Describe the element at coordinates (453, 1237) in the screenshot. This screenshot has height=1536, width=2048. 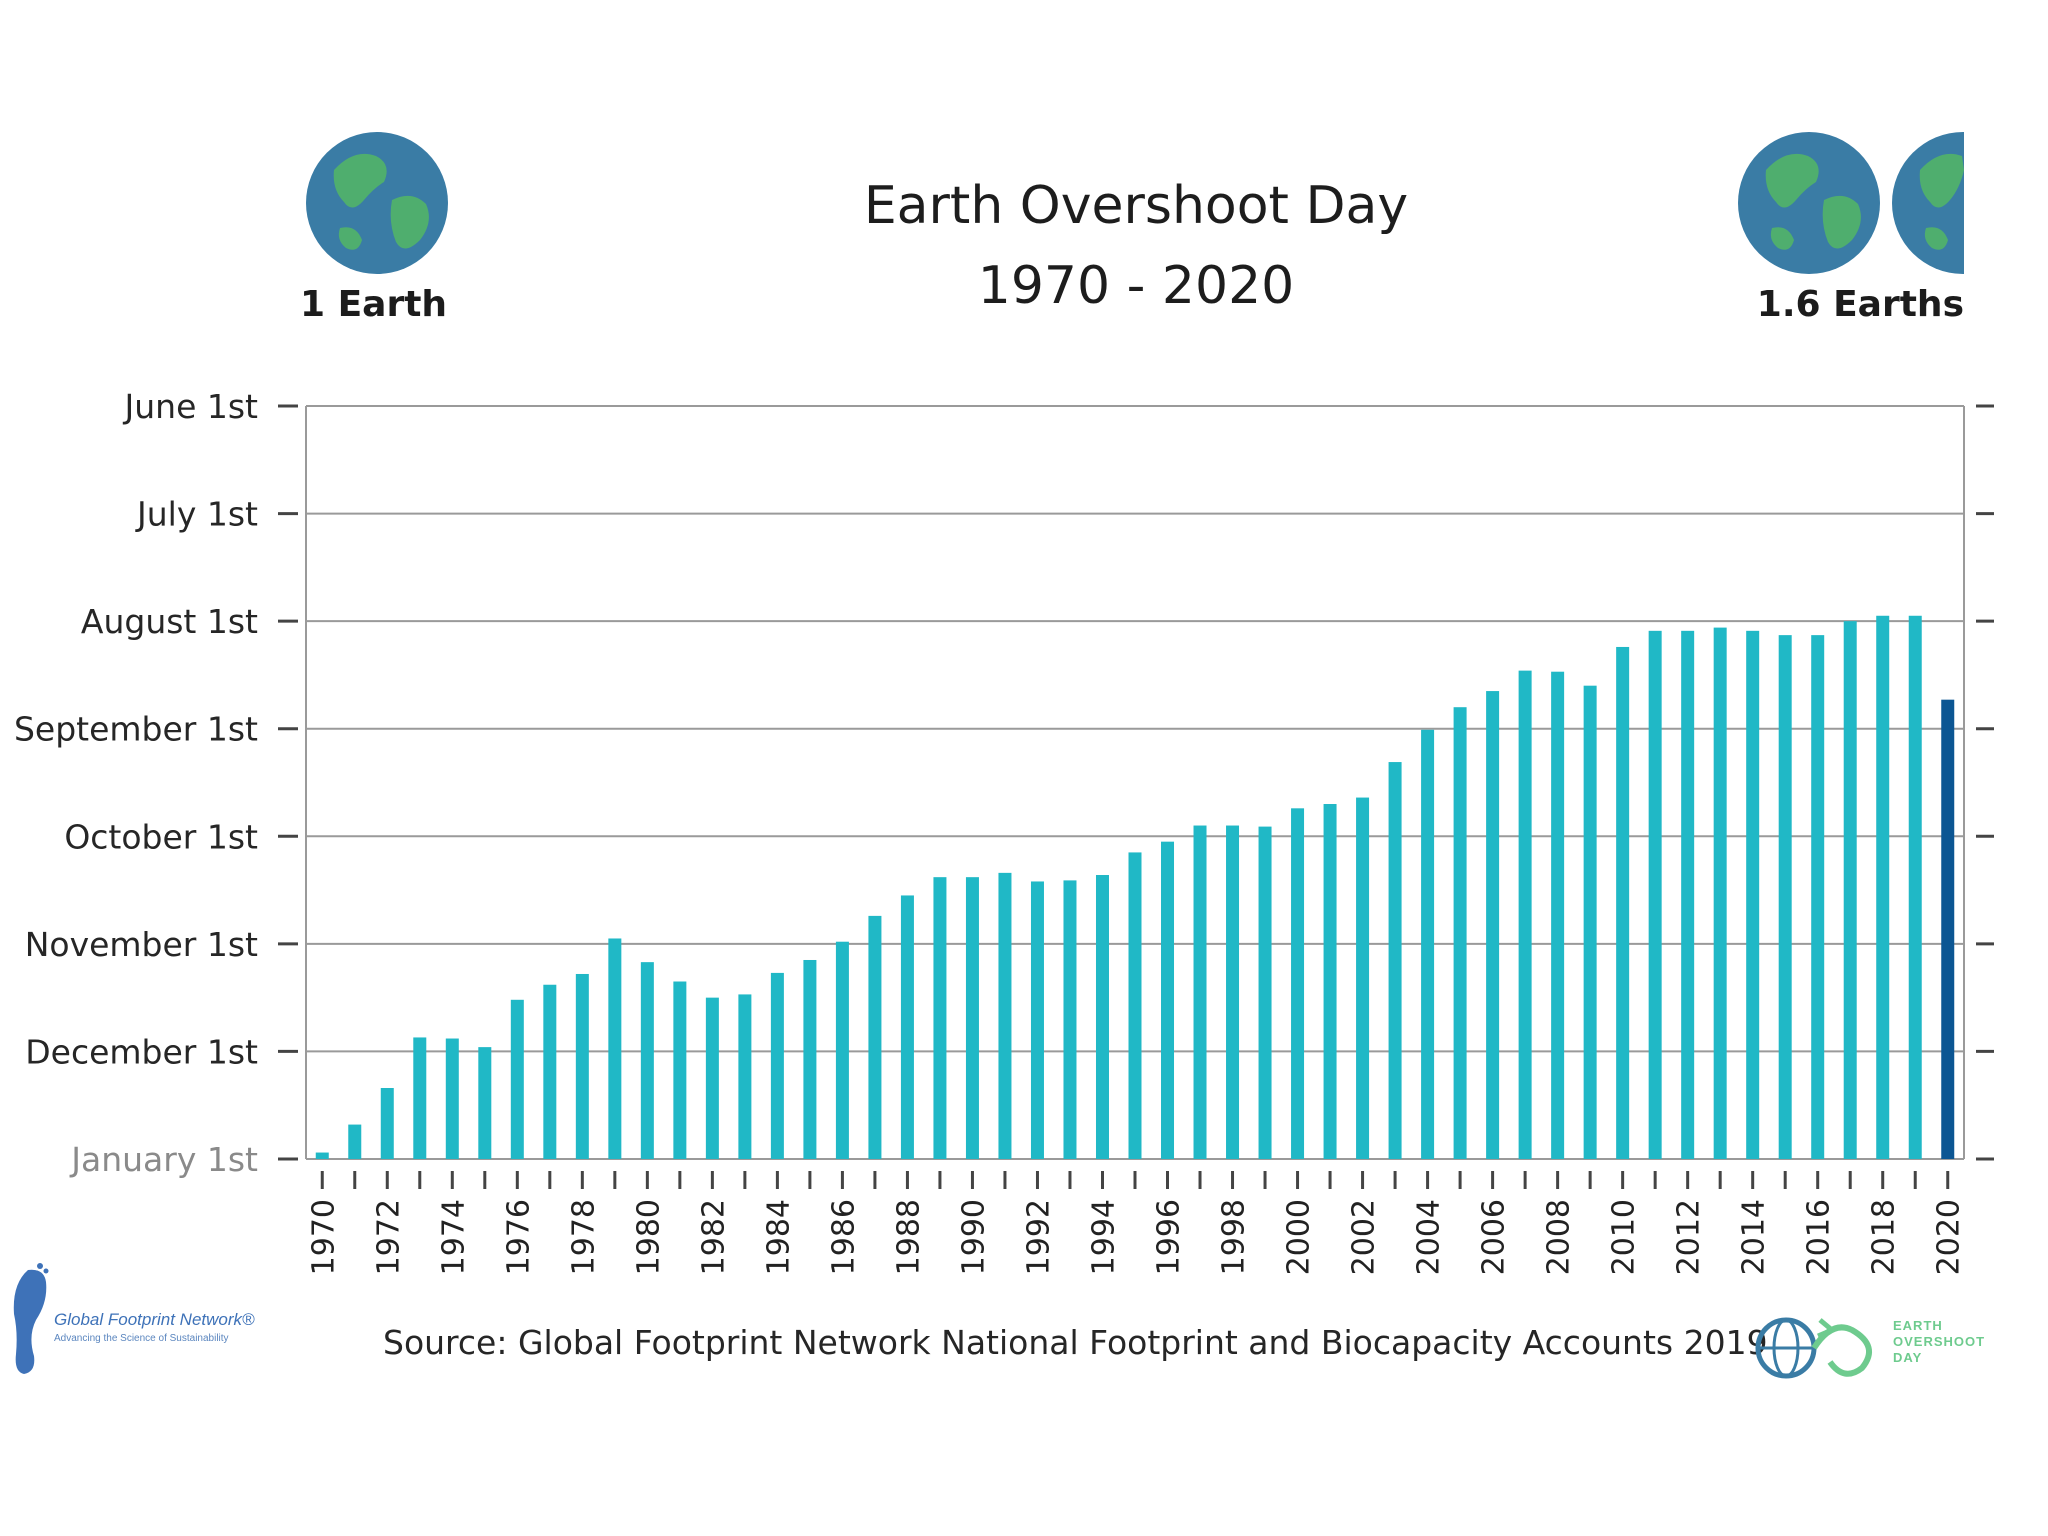
I see `x-tick-label: 1974` at that location.